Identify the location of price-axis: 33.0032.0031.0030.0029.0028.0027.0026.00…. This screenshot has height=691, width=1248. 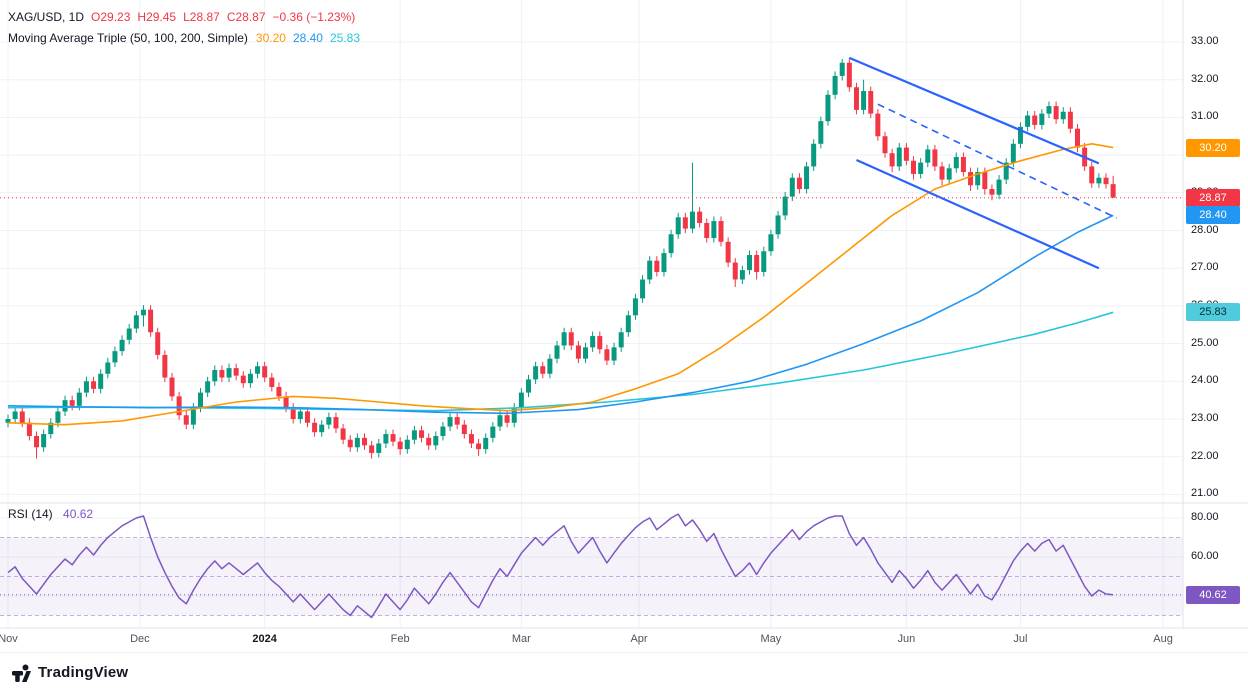
(1215, 314).